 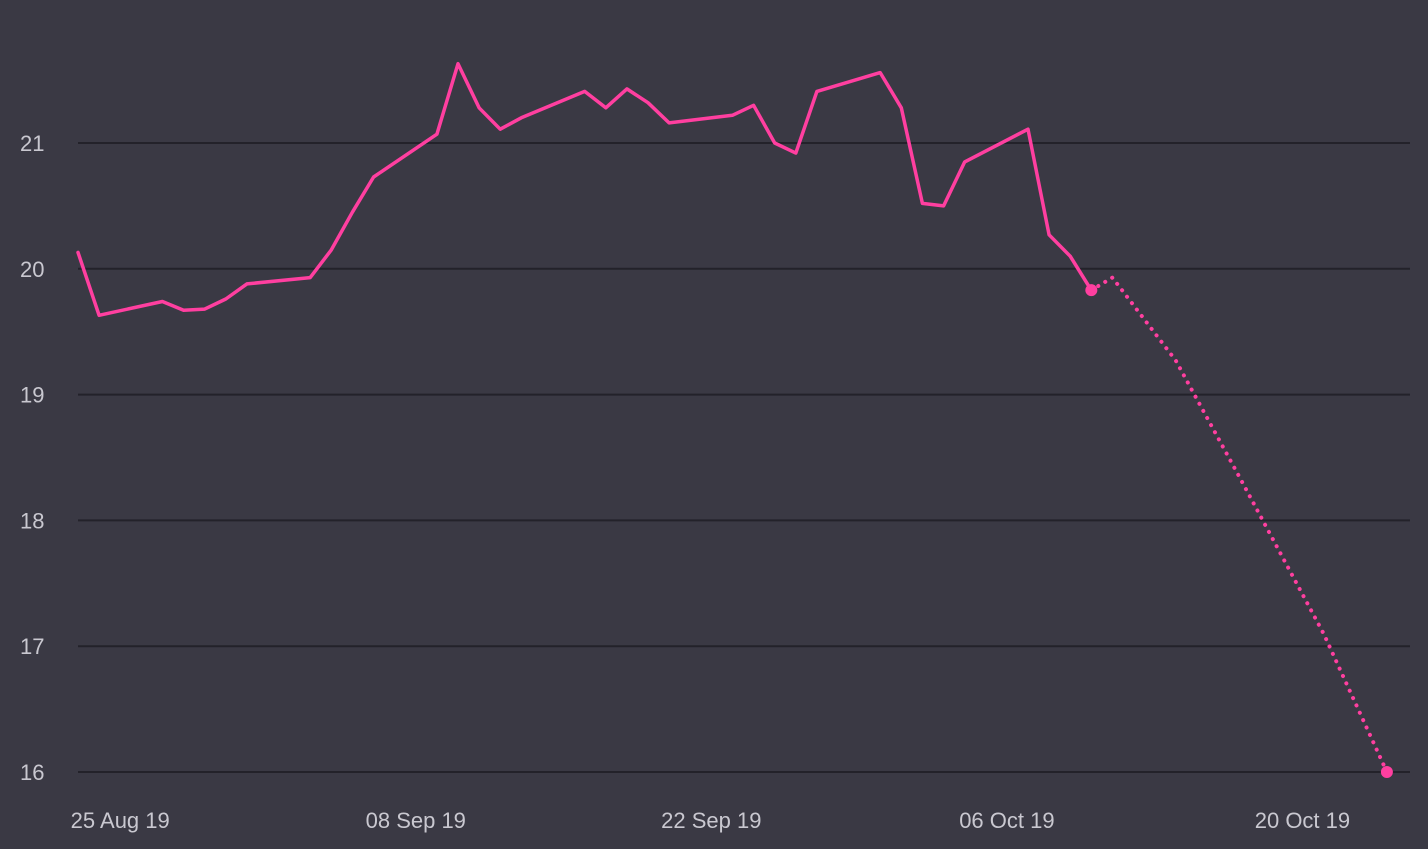 What do you see at coordinates (416, 820) in the screenshot?
I see `x-tick-label: 08 Sep 19` at bounding box center [416, 820].